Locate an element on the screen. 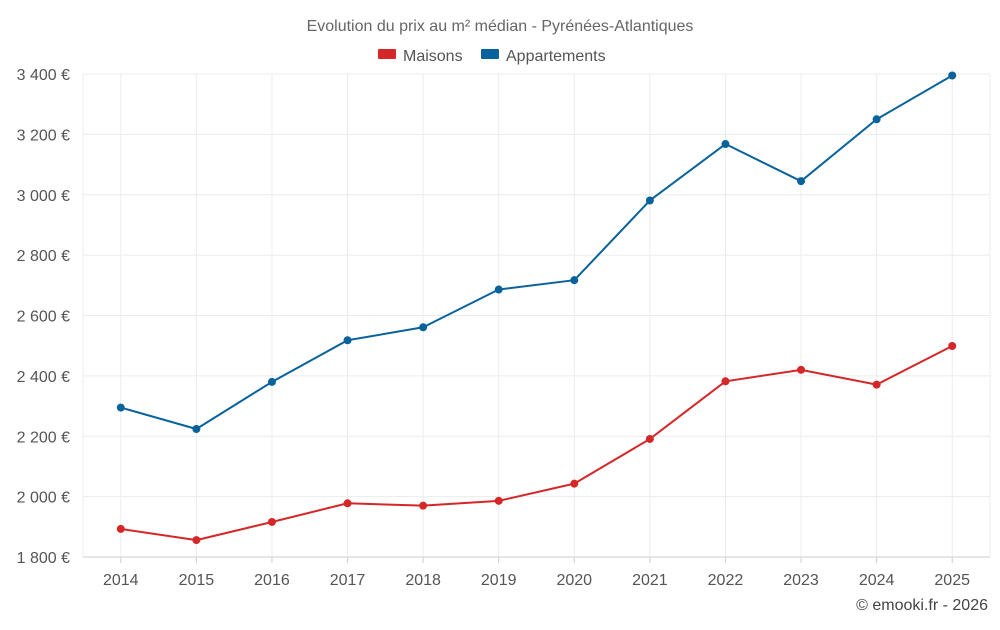  x-tick-label: 2017 is located at coordinates (348, 580).